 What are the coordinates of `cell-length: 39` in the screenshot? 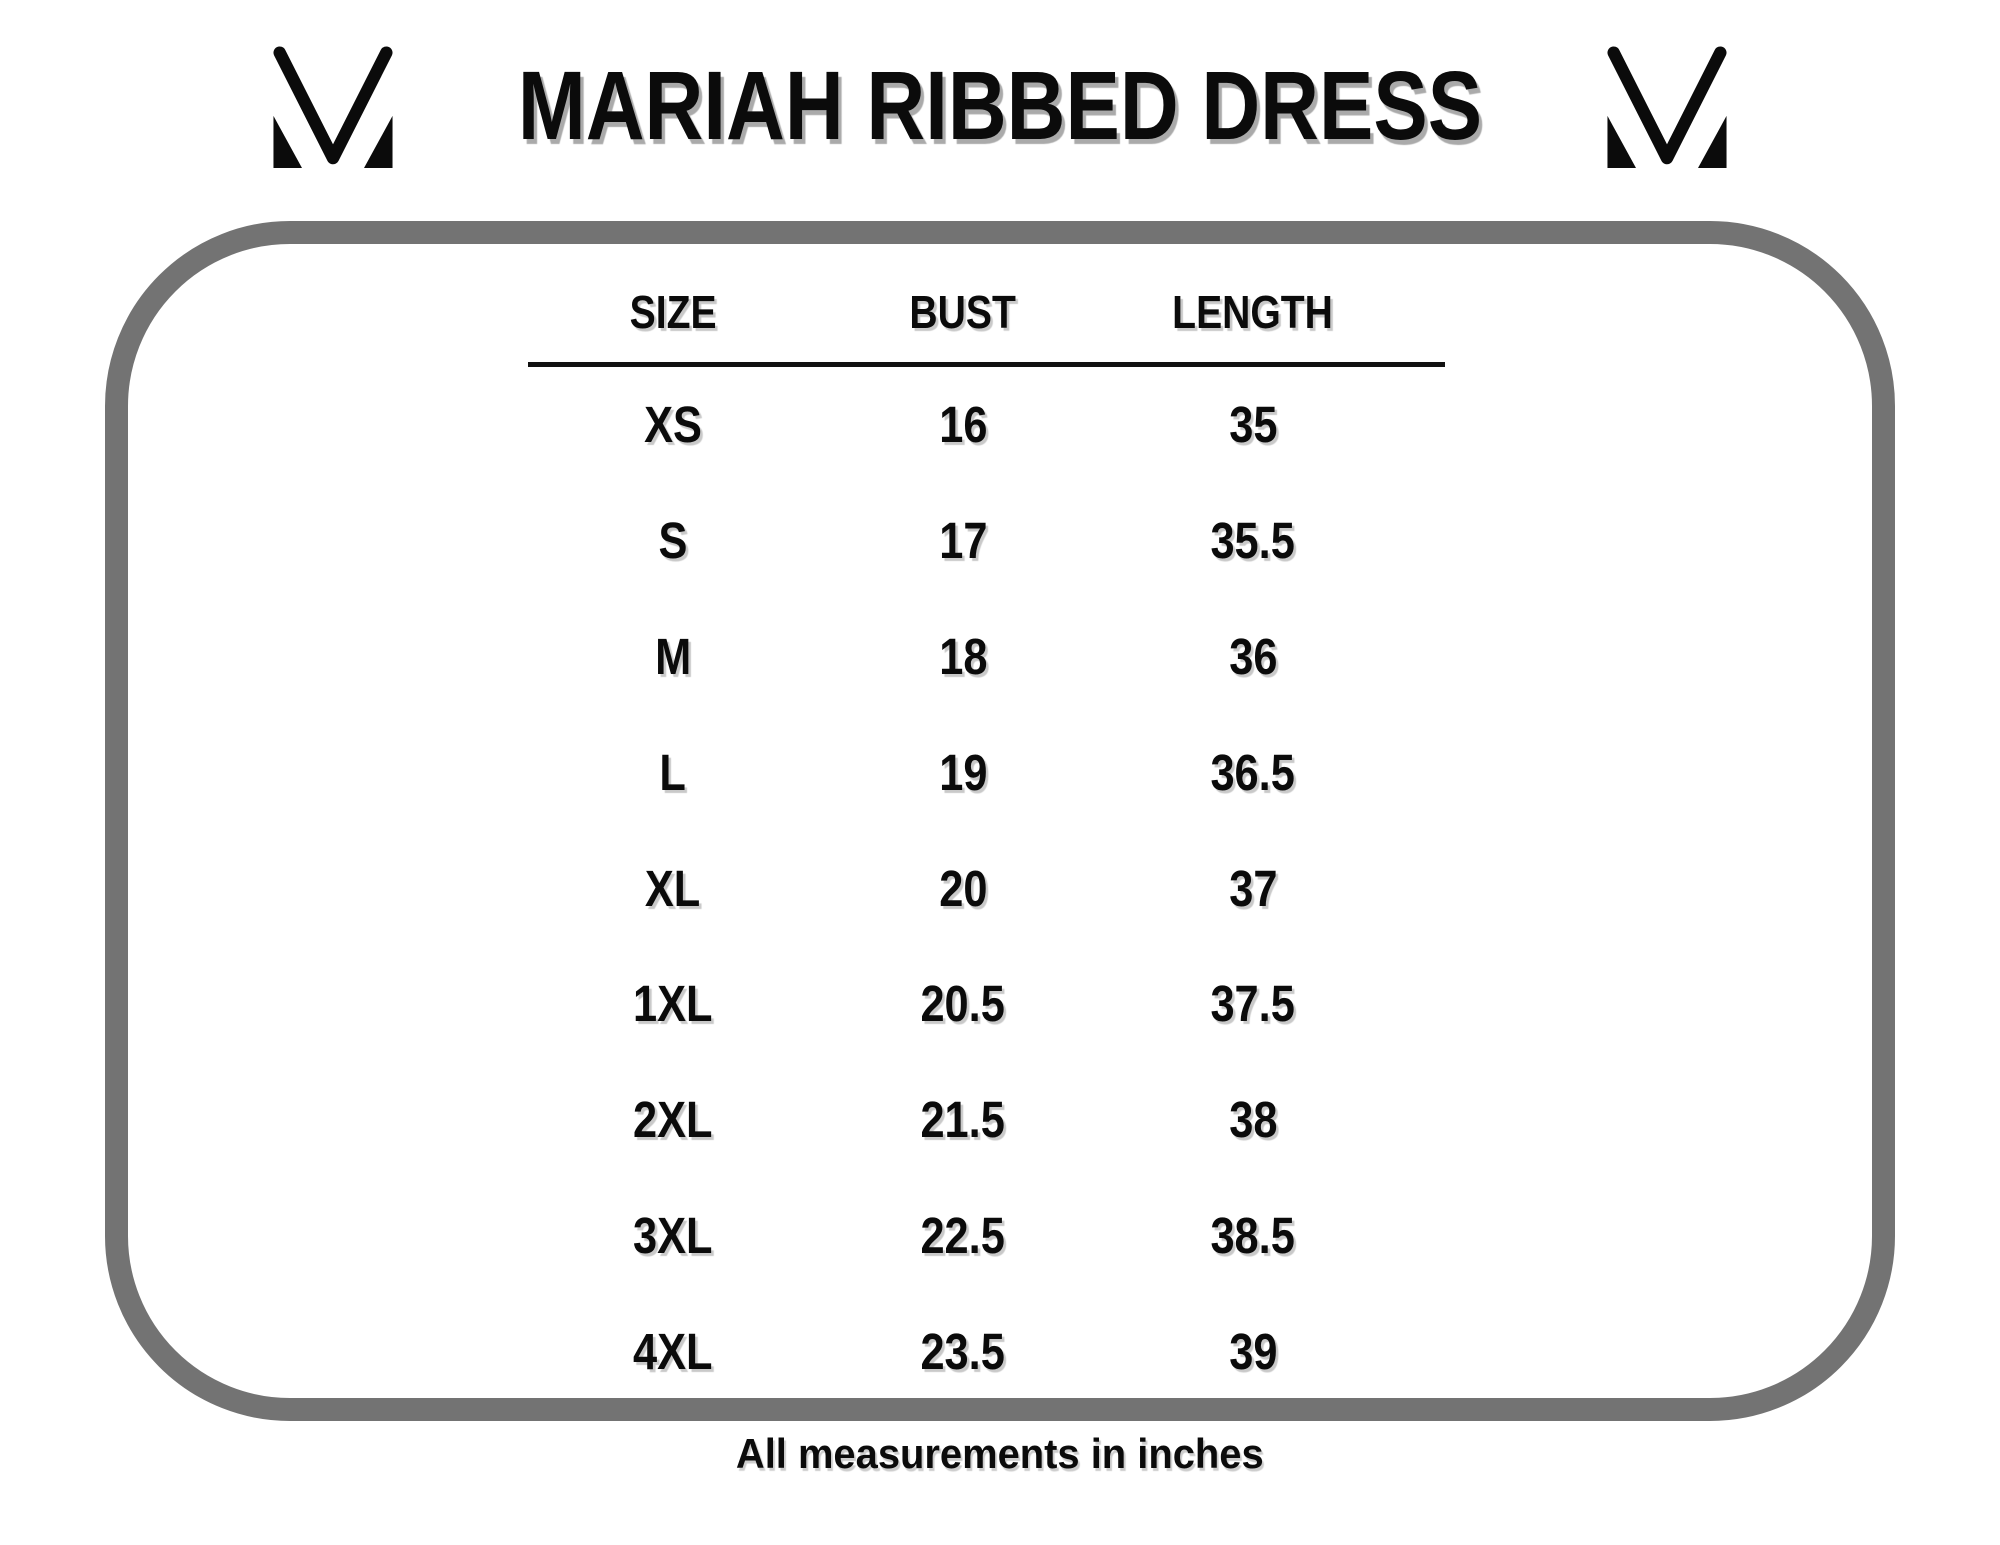 It's located at (1253, 1351).